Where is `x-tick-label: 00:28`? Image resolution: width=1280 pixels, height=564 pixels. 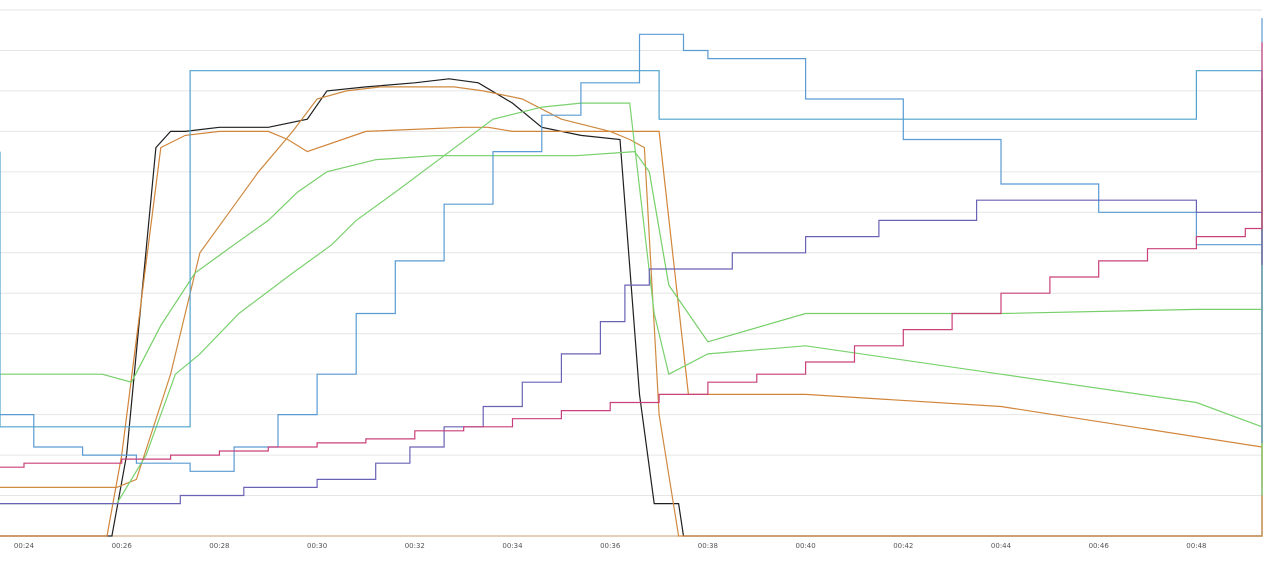 x-tick-label: 00:28 is located at coordinates (219, 546).